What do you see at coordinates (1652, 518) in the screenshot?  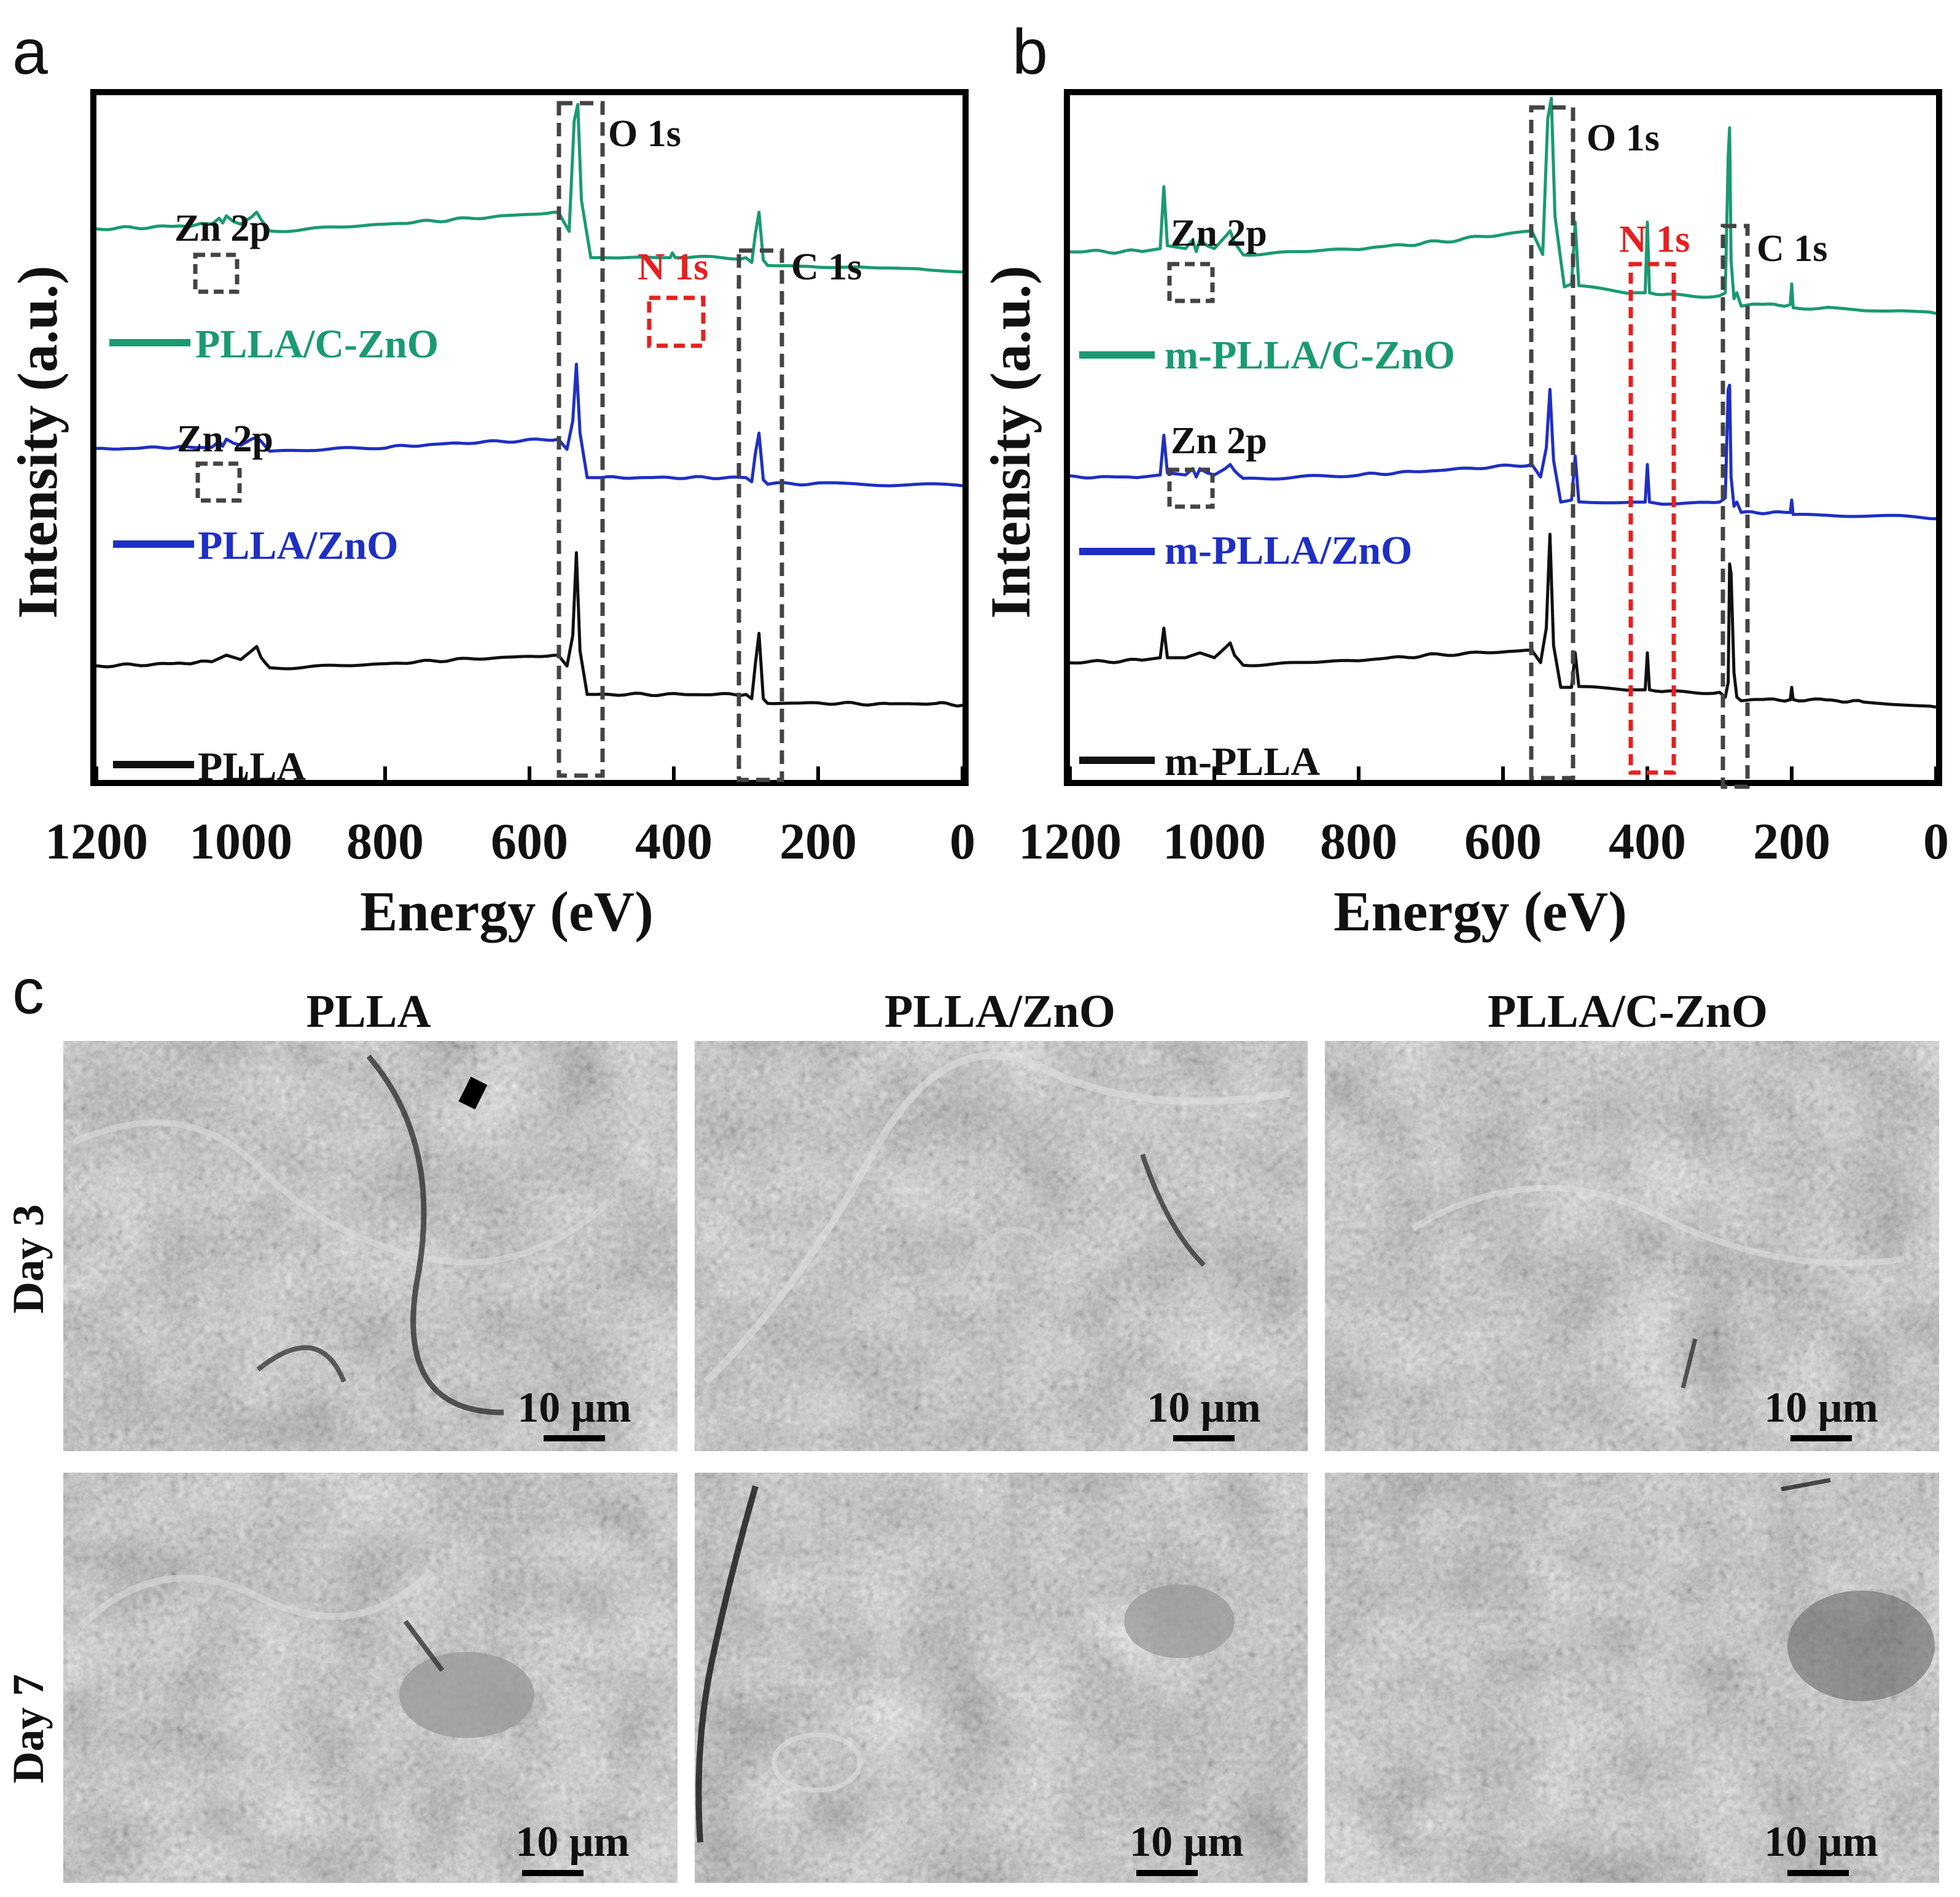 I see `box-n1s-b` at bounding box center [1652, 518].